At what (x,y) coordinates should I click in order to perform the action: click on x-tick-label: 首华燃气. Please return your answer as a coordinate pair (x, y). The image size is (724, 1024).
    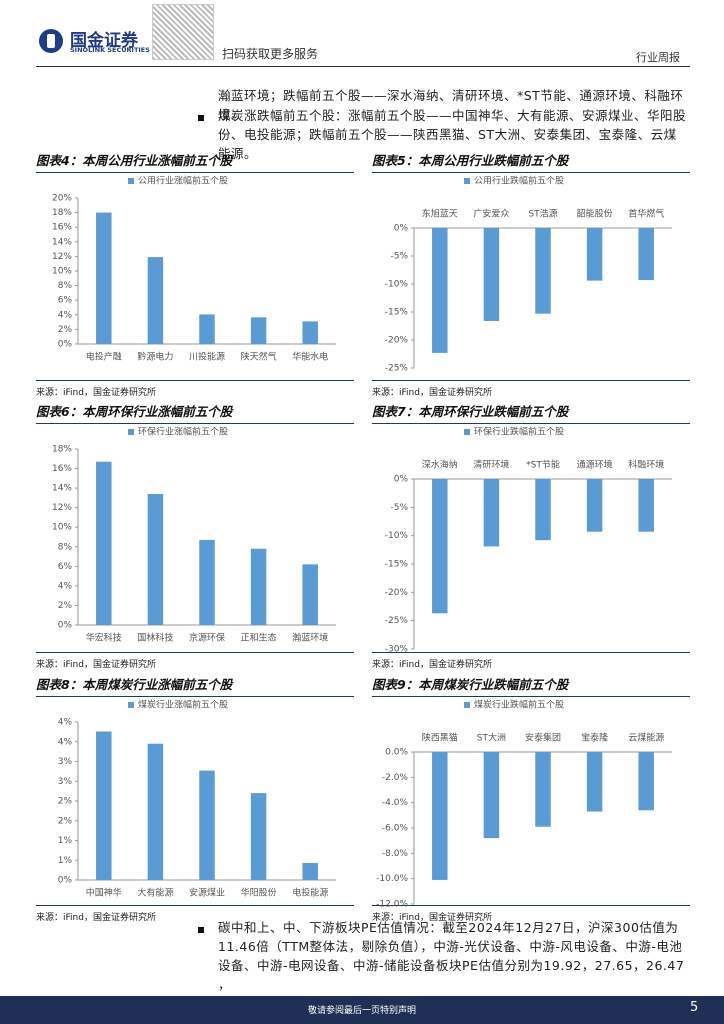
    Looking at the image, I should click on (646, 214).